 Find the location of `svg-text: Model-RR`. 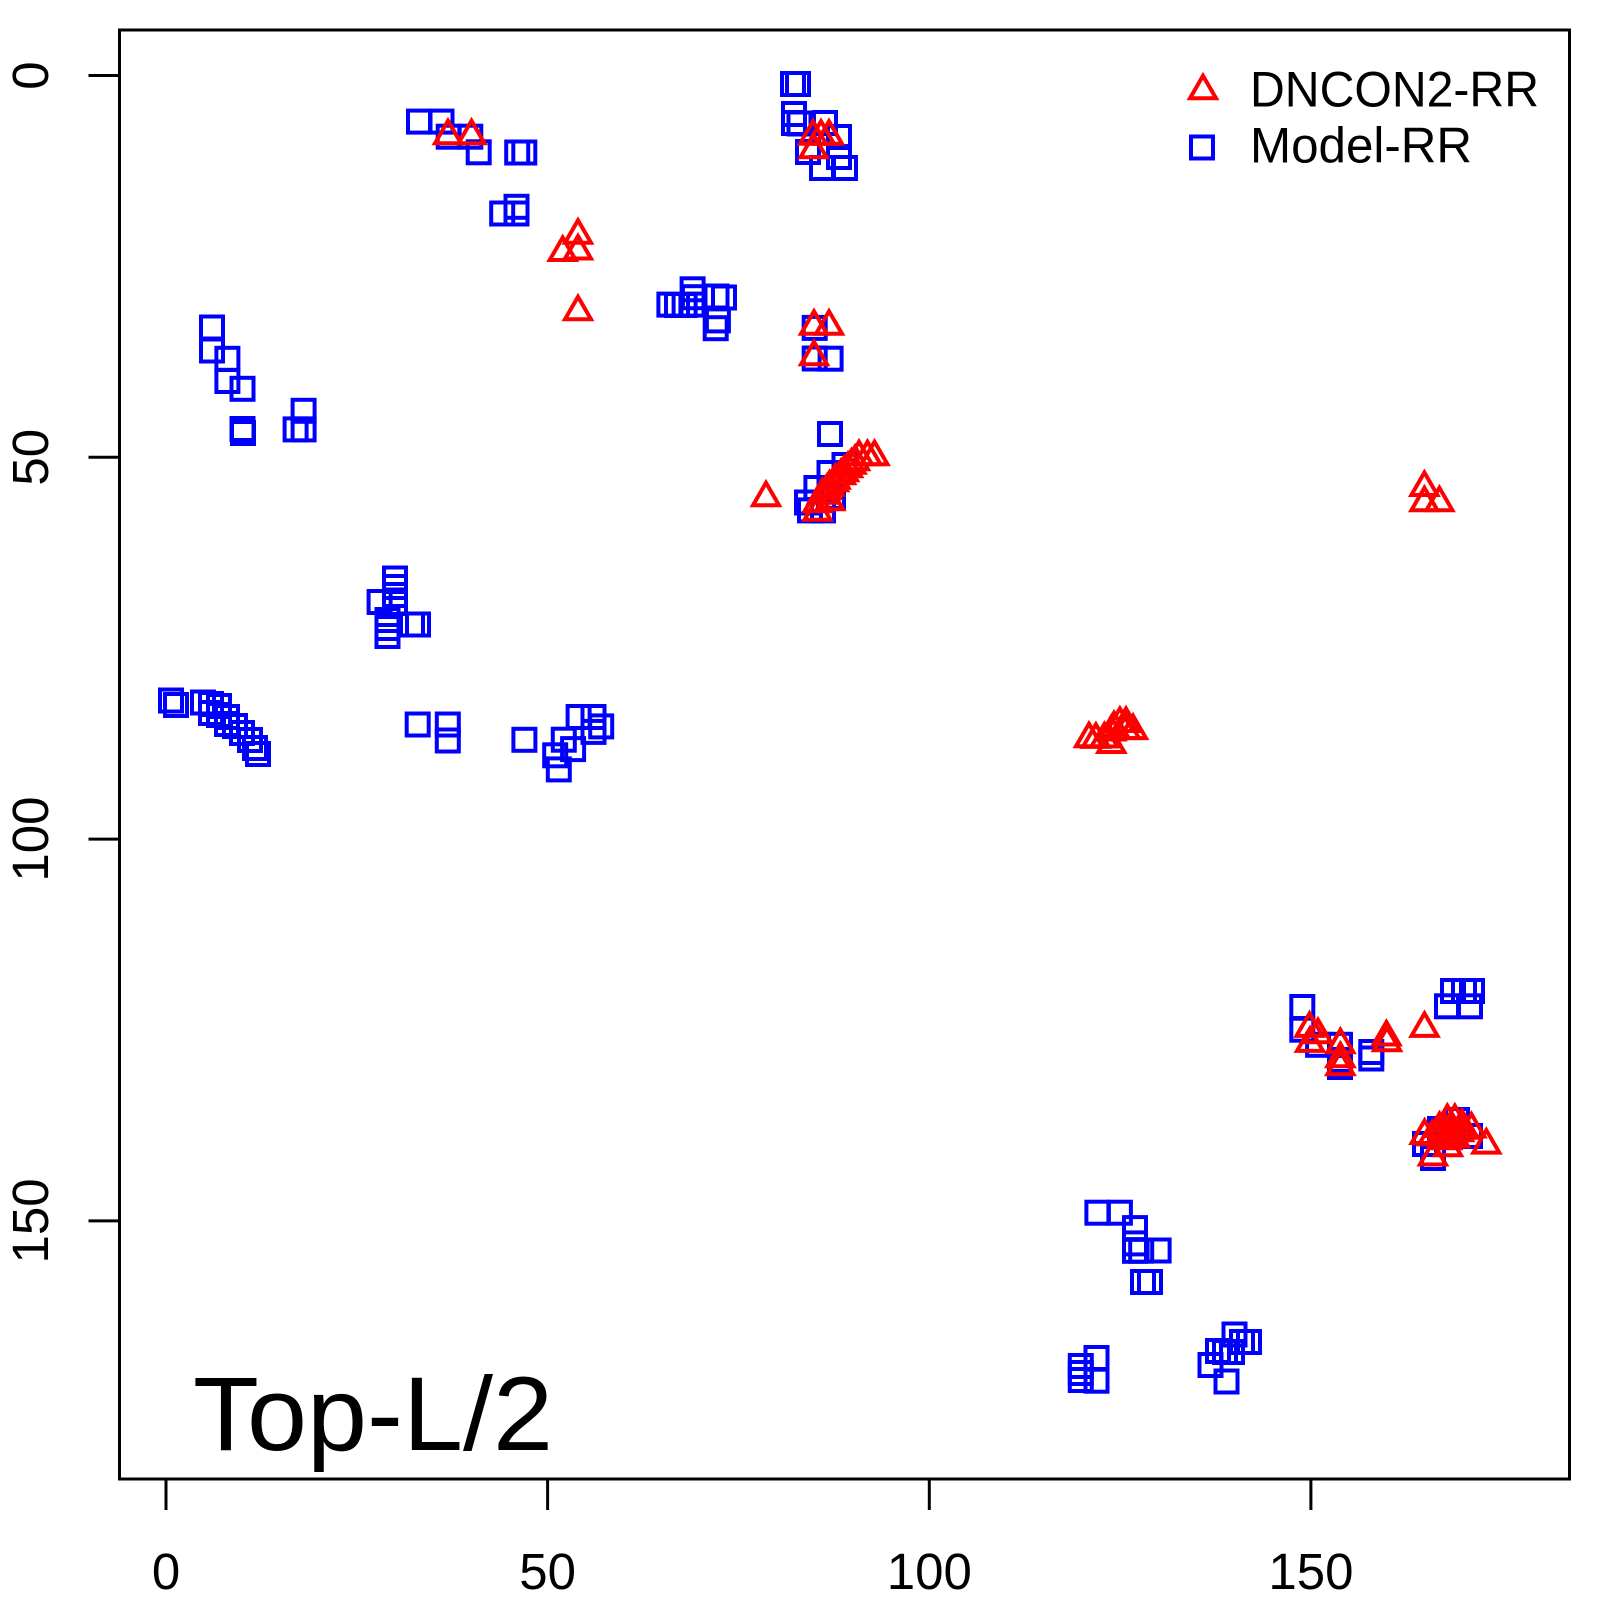

svg-text: Model-RR is located at coordinates (1361, 146).